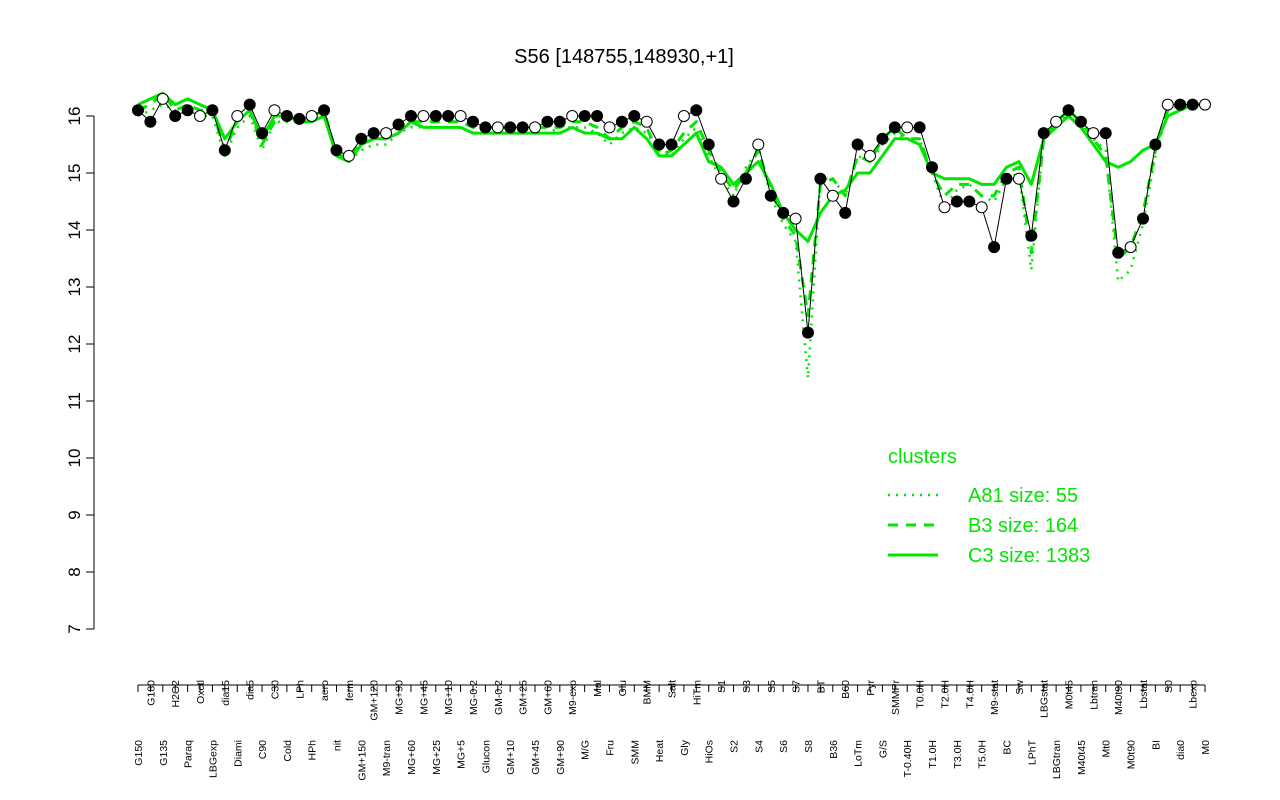  Describe the element at coordinates (624, 57) in the screenshot. I see `chart-title: S56 [148755,148930,+1]` at that location.